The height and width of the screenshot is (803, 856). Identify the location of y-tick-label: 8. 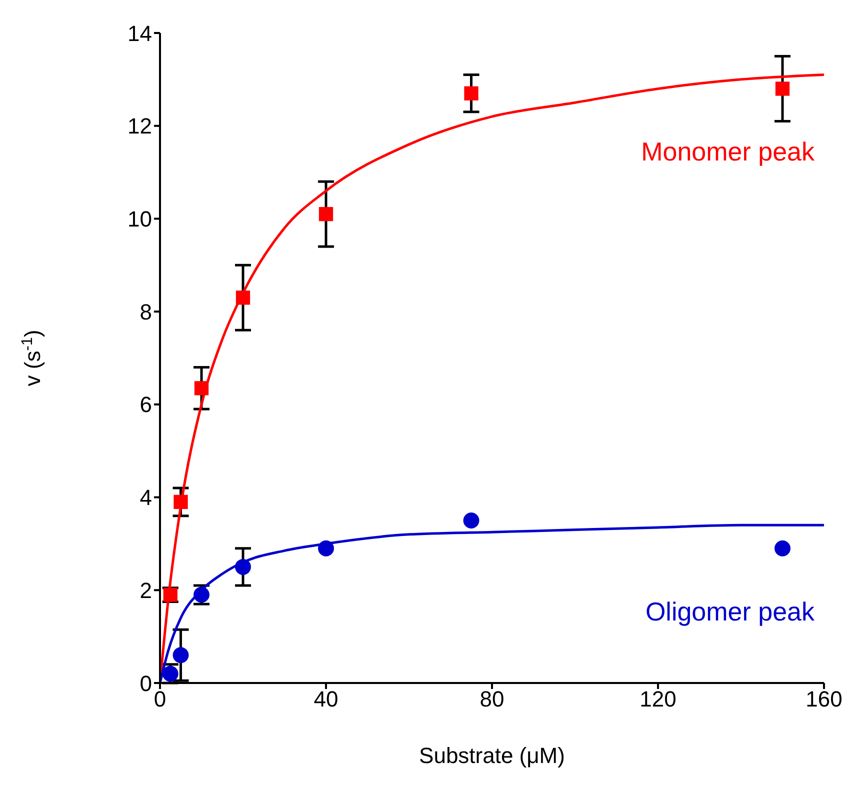
(146, 311).